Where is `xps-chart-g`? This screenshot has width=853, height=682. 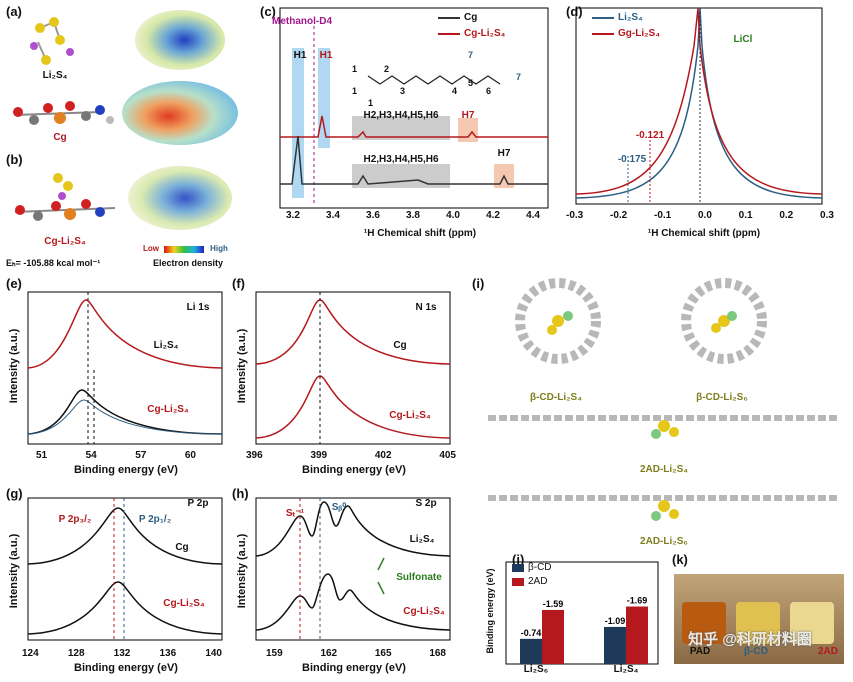
xps-chart-g is located at coordinates (125, 569).